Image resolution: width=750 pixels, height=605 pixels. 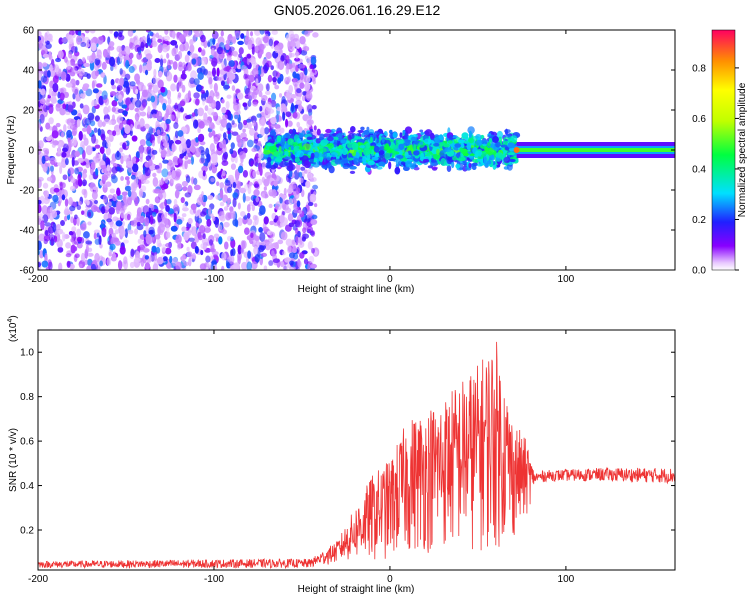 I want to click on colorbar-label: Normalized spectral amplitude, so click(x=742, y=149).